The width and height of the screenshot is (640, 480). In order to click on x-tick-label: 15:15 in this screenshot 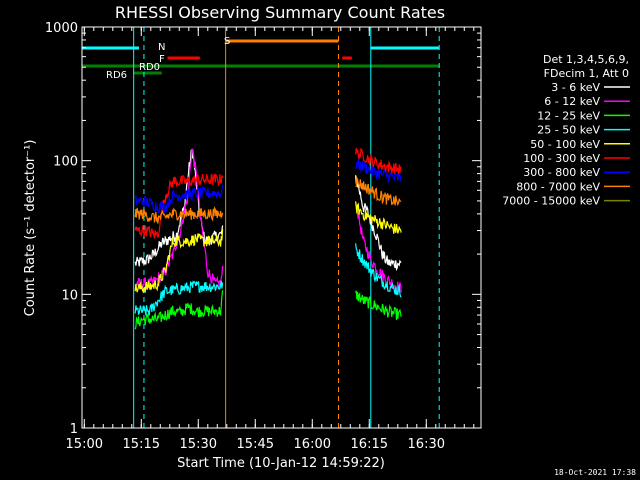, I will do `click(141, 444)`.